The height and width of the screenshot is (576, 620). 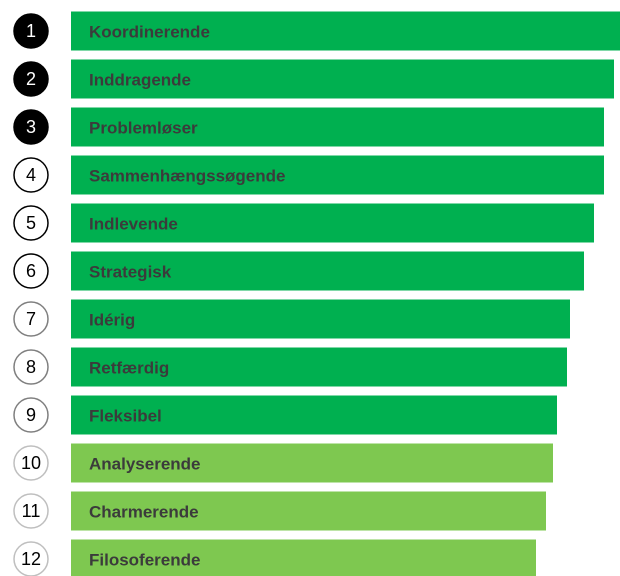 I want to click on bar-label: Filosoferende, so click(x=144, y=560).